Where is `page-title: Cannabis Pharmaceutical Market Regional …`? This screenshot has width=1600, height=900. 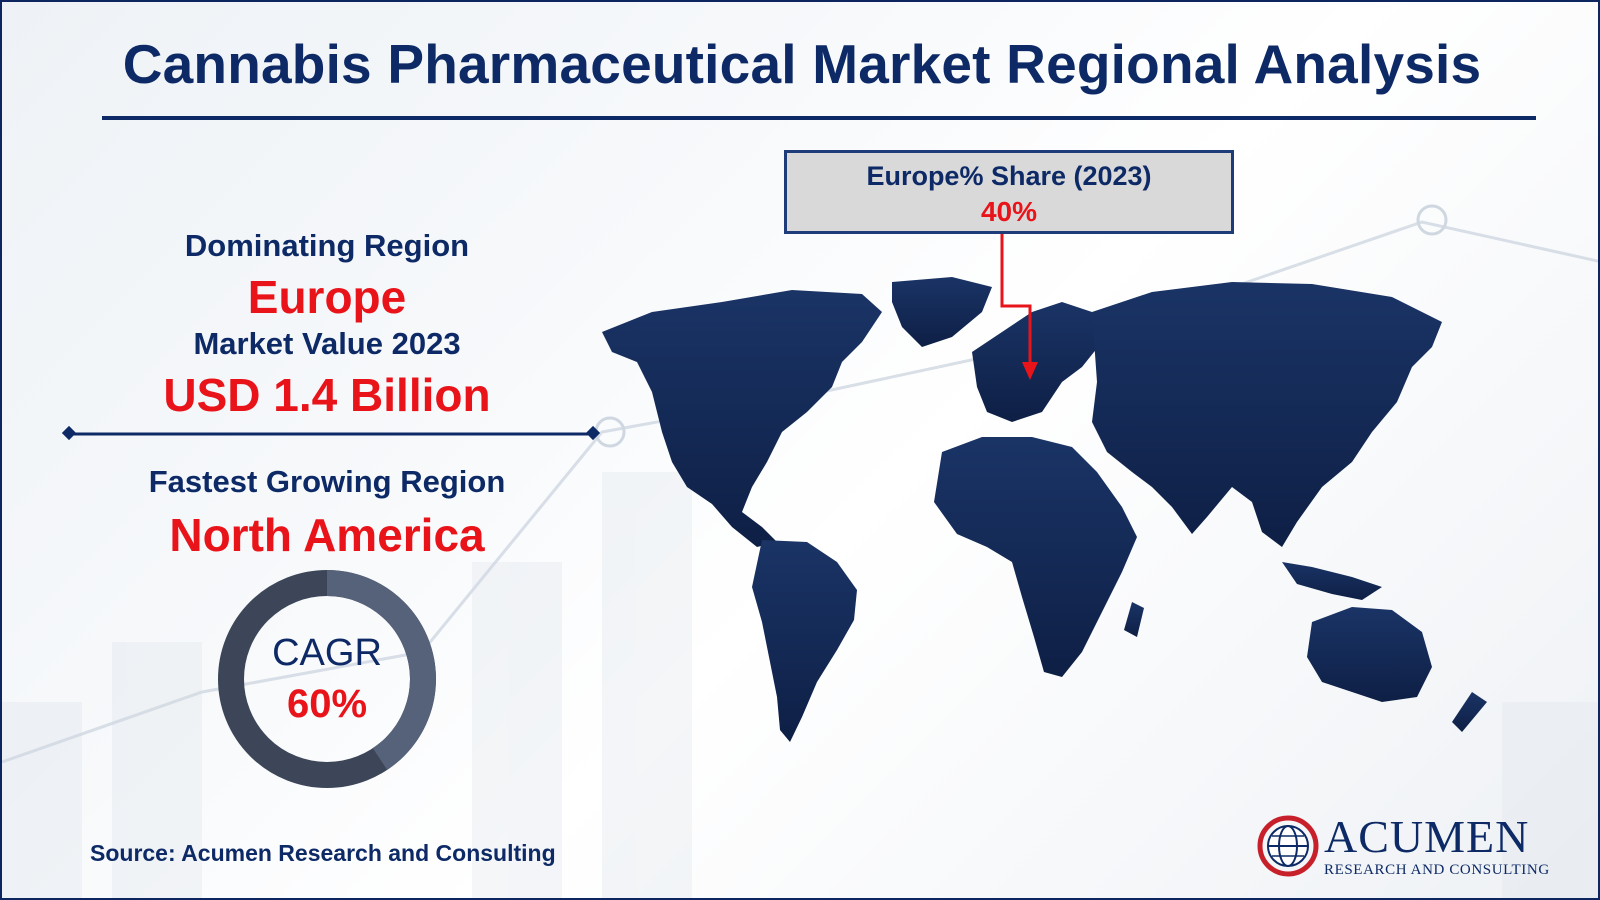 page-title: Cannabis Pharmaceutical Market Regional … is located at coordinates (802, 64).